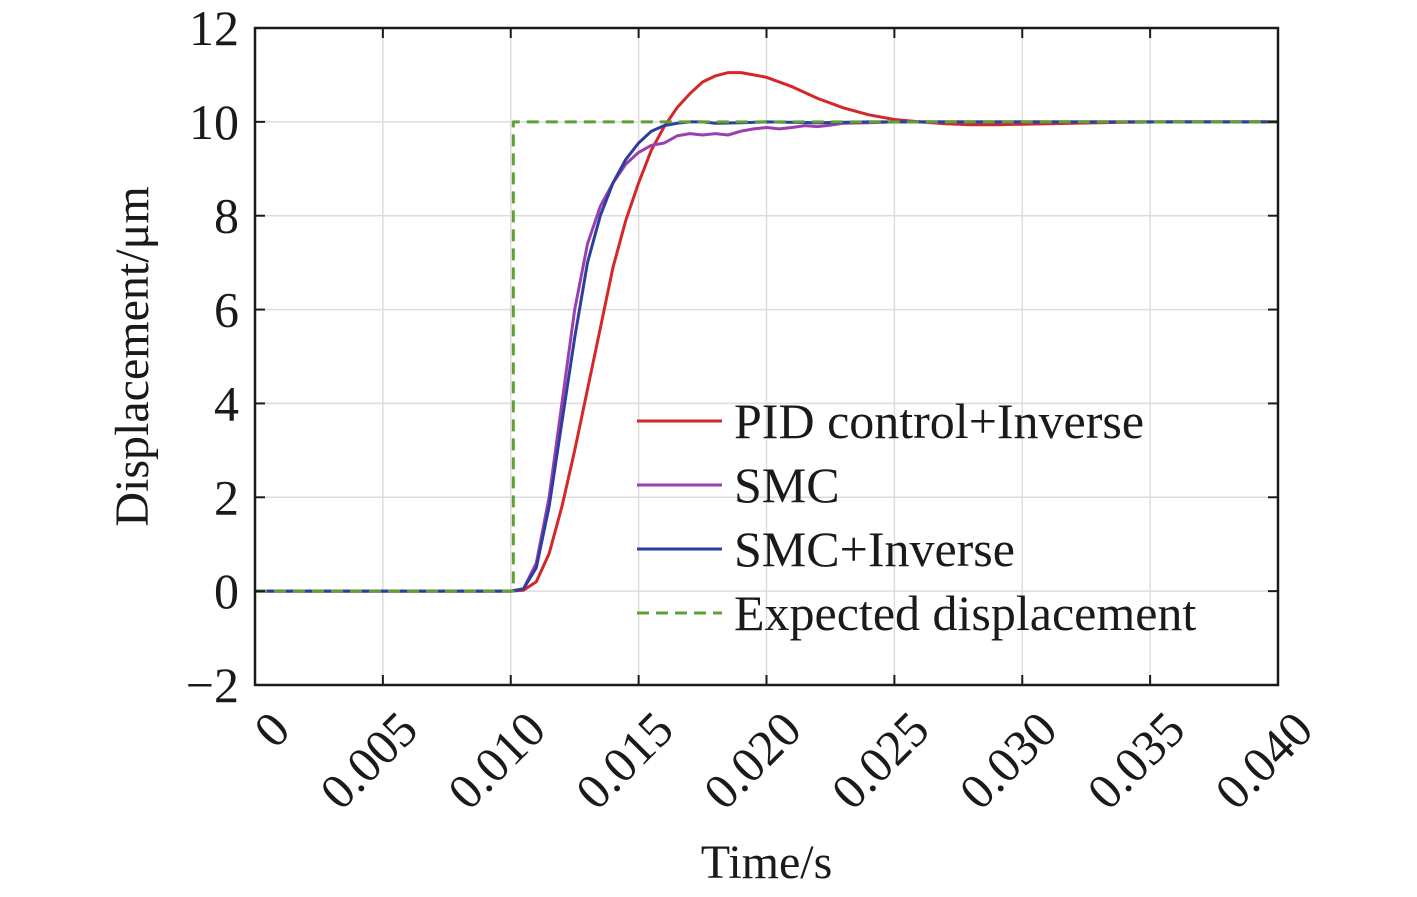  What do you see at coordinates (271, 729) in the screenshot?
I see `x-tick-label: 0` at bounding box center [271, 729].